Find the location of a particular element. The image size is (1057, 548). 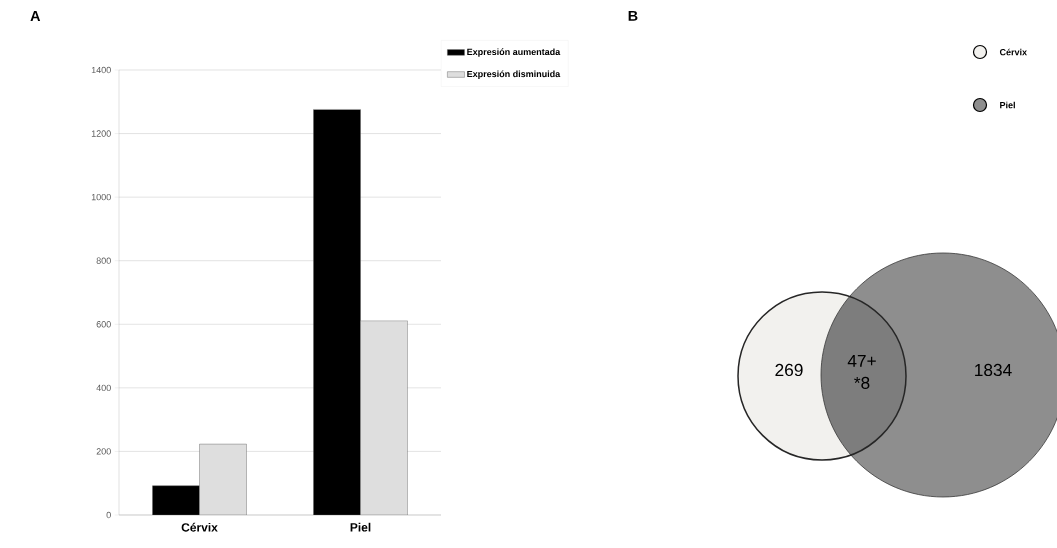

text: B is located at coordinates (633, 15).